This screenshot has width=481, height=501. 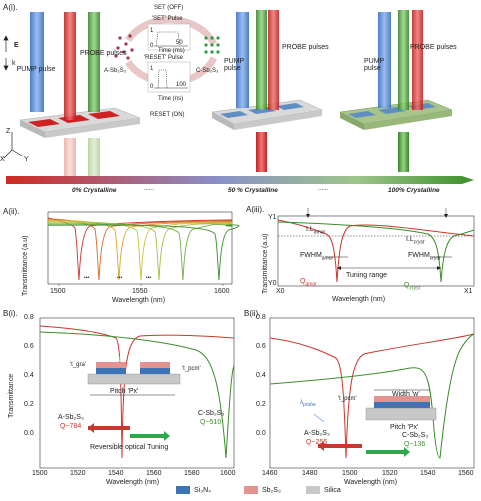 I want to click on axis-y-label: Y, so click(x=26, y=159).